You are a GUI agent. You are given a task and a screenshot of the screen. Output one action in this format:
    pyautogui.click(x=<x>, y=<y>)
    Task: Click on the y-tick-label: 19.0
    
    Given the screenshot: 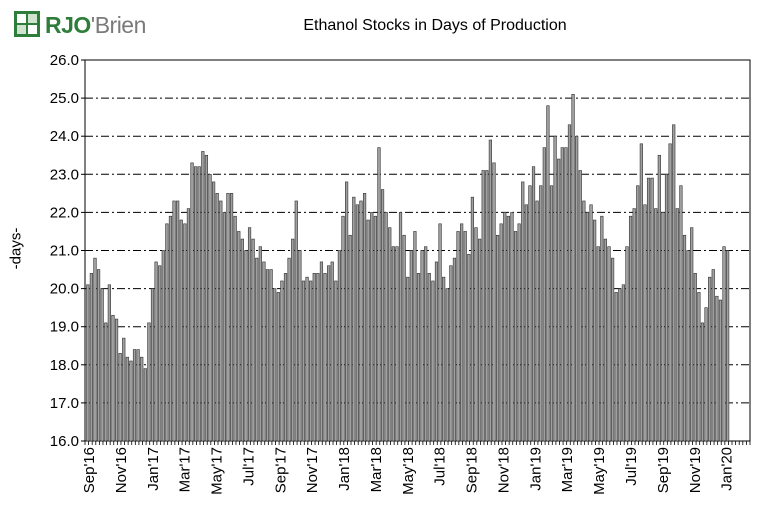 What is the action you would take?
    pyautogui.click(x=64, y=327)
    